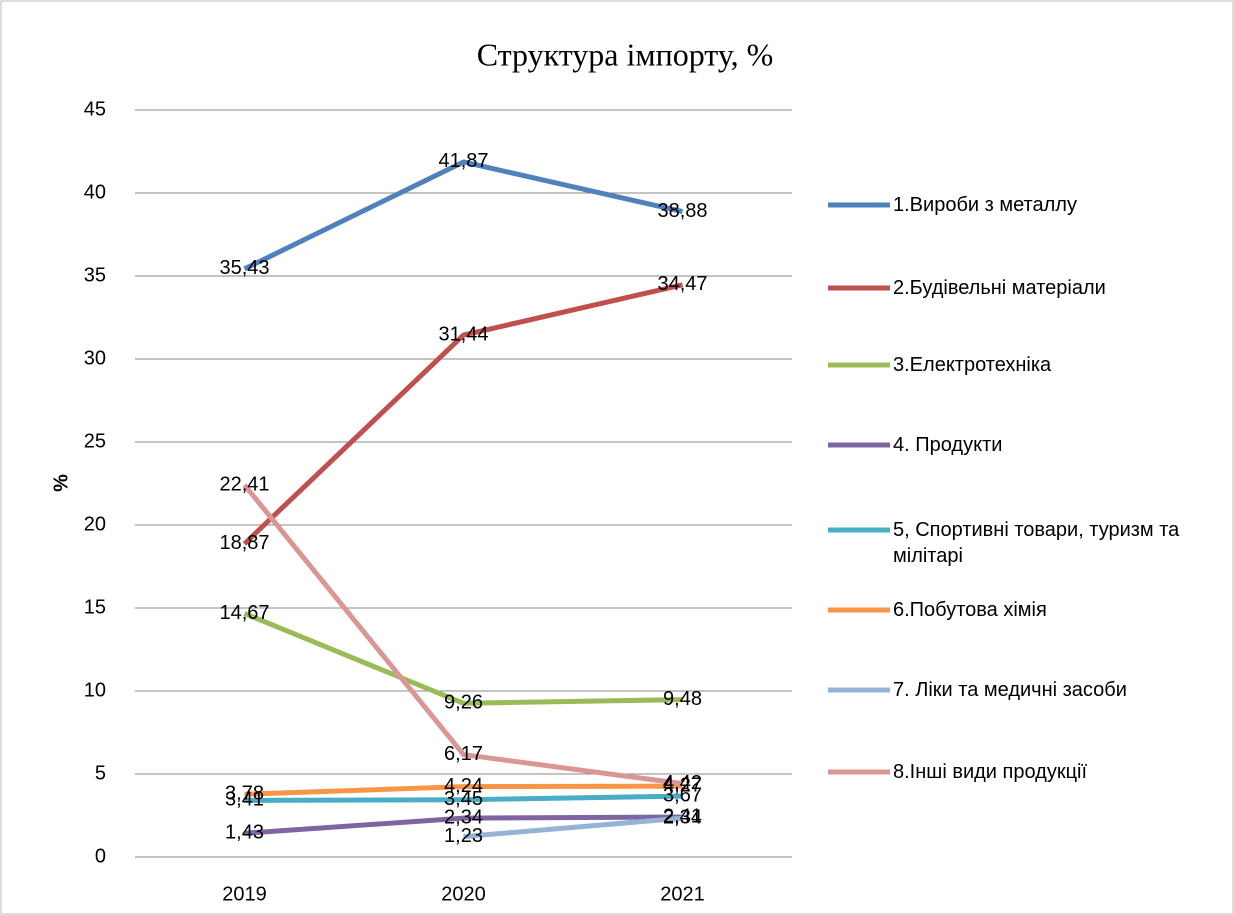 The width and height of the screenshot is (1234, 915). What do you see at coordinates (244, 484) in the screenshot?
I see `data-label: 22,41` at bounding box center [244, 484].